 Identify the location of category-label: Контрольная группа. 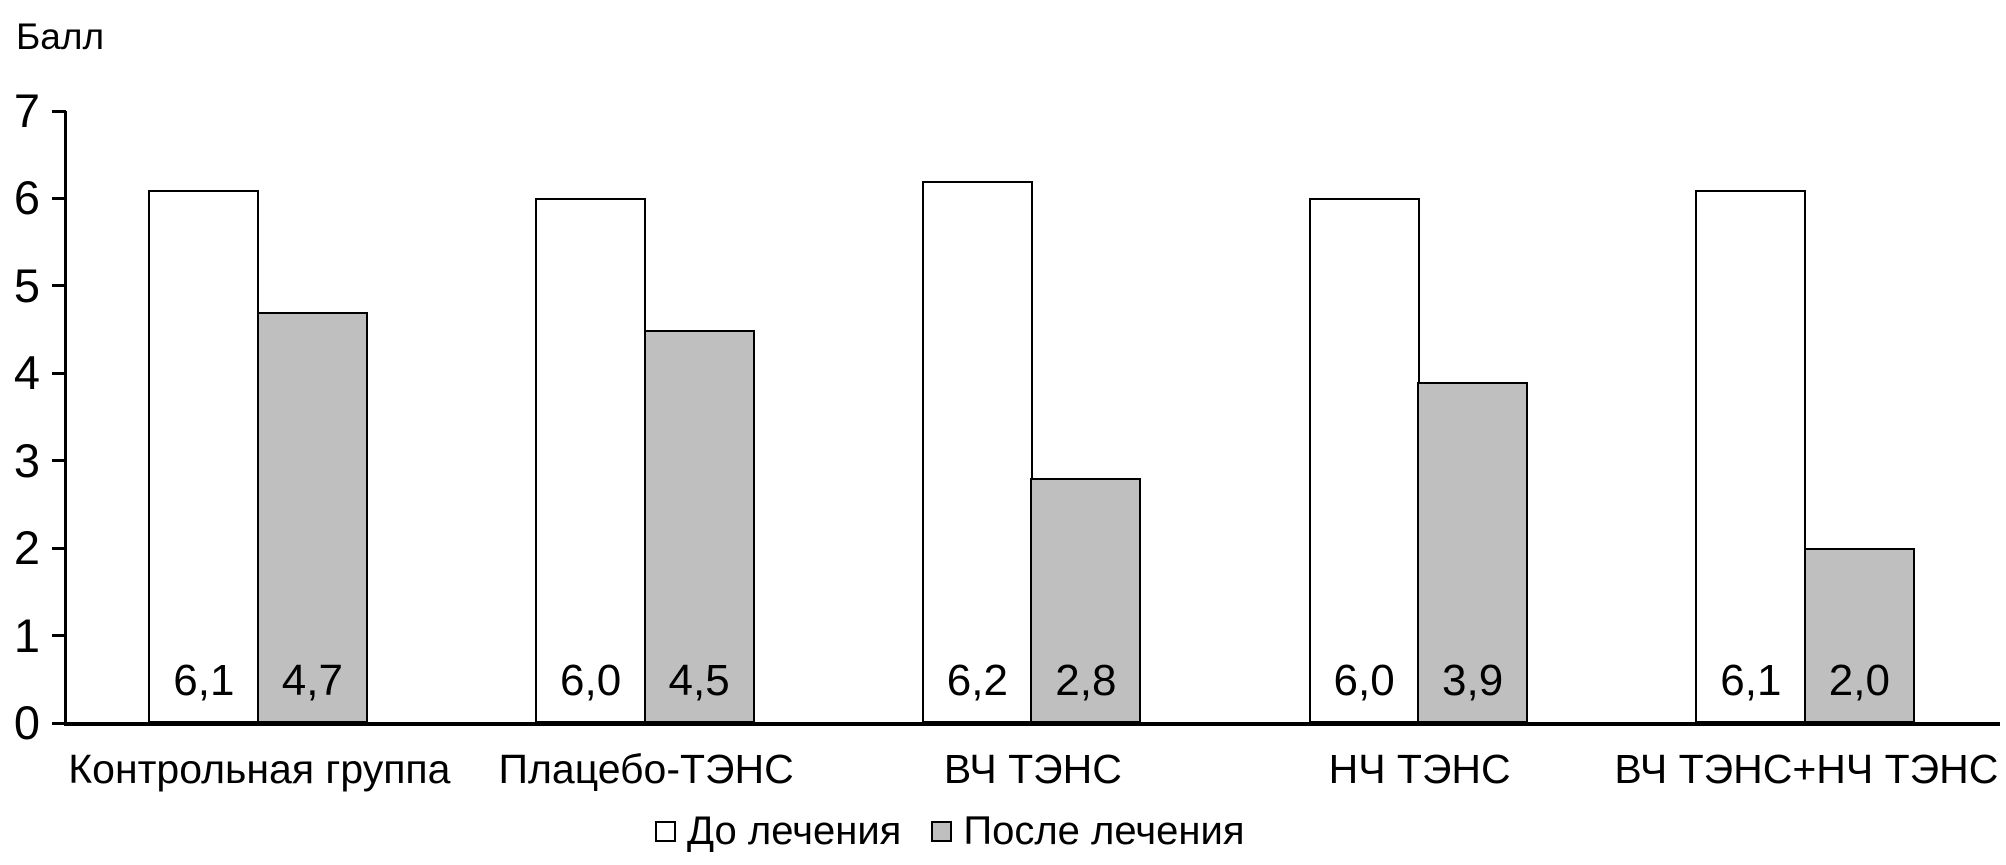
(259, 769).